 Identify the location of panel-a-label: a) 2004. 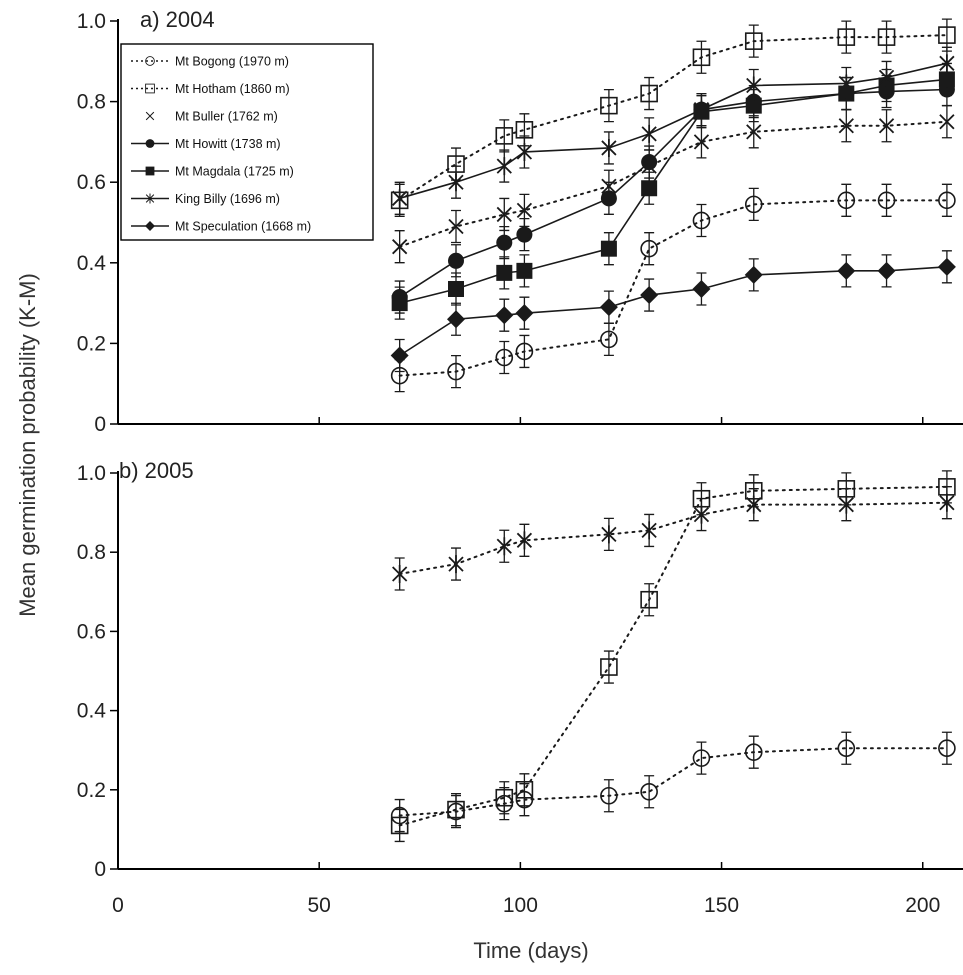
(177, 19).